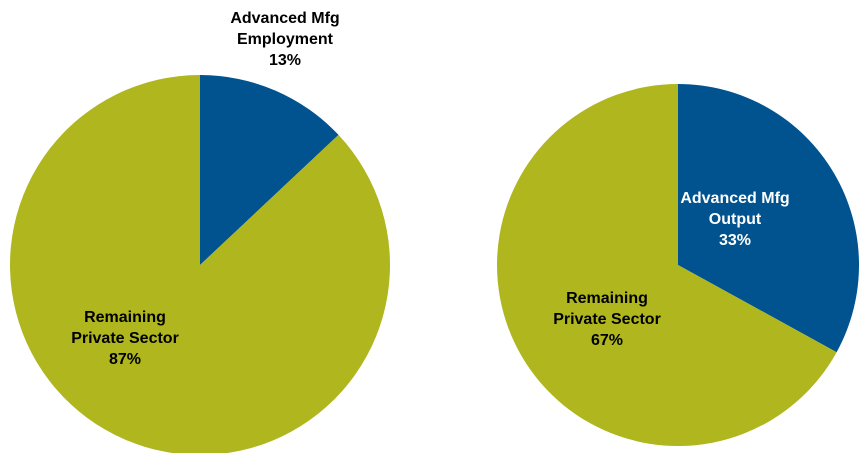 The image size is (859, 453). I want to click on slice-value-label: 87%, so click(125, 359).